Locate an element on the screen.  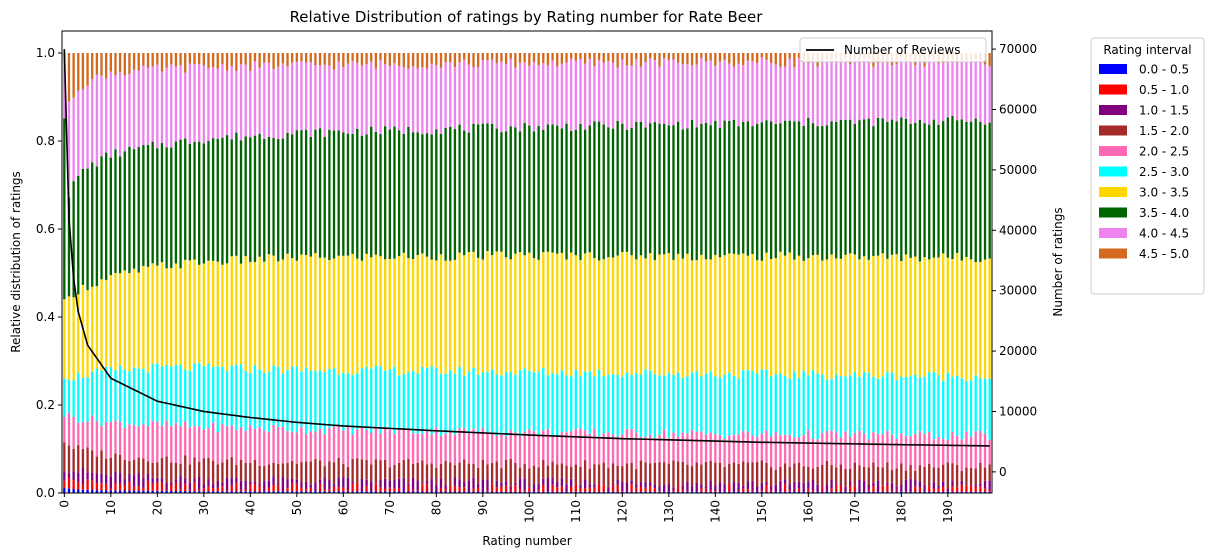
x-axis-label: Rating number is located at coordinates (526, 541).